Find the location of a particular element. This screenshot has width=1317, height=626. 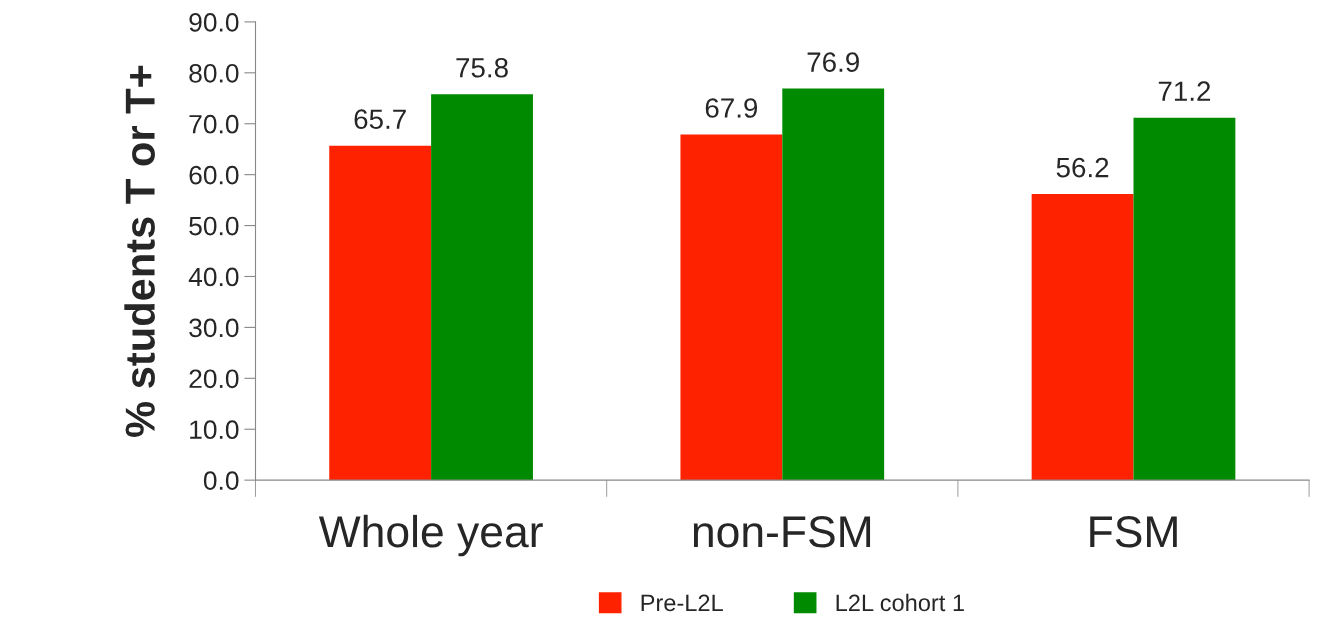

y-tick-label: 50.0 is located at coordinates (214, 226).